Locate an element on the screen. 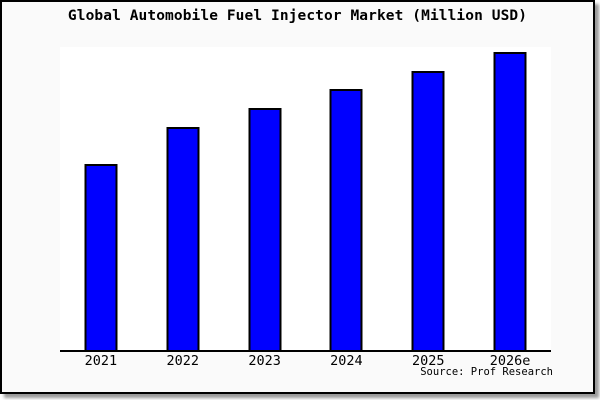 The image size is (600, 400). bar-2026e is located at coordinates (510, 201).